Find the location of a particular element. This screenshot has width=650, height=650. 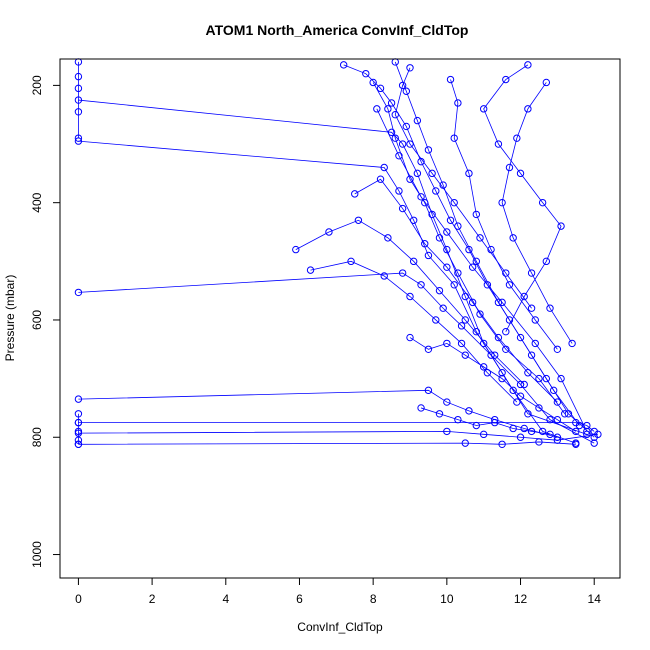

x-tick-label: 12 is located at coordinates (521, 599).